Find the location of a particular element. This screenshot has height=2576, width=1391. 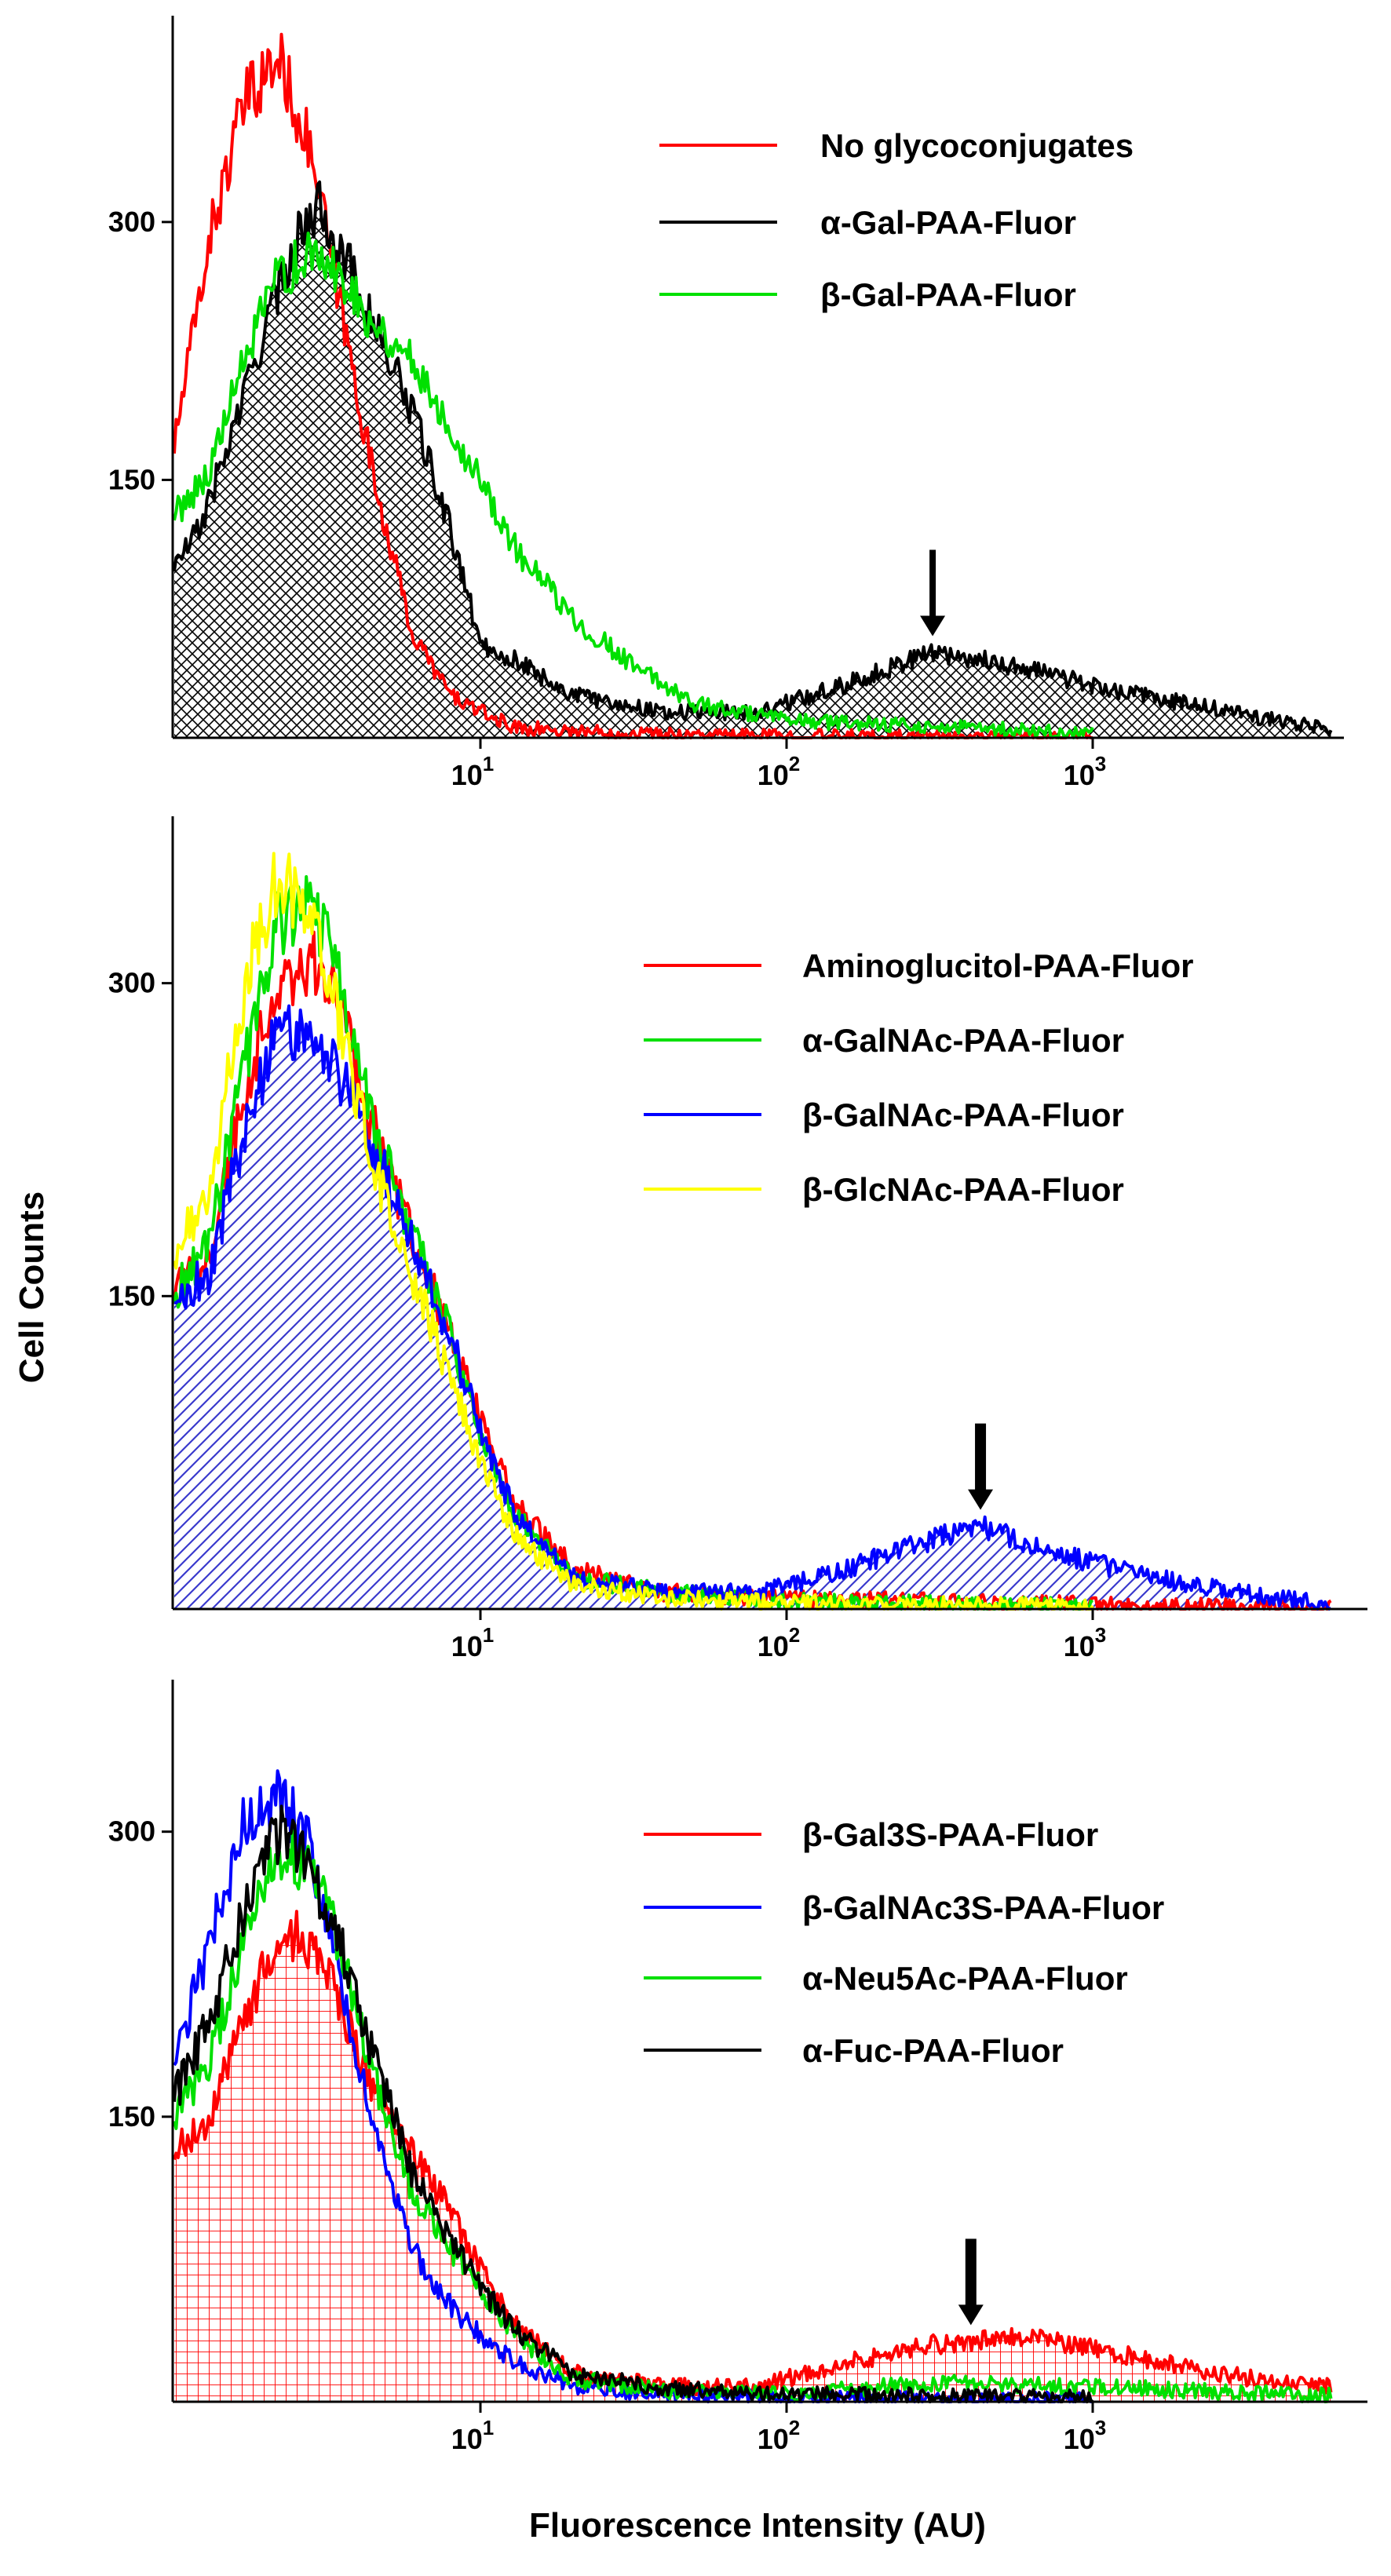

legend-label: α-Gal-PAA-Fluor is located at coordinates (948, 222).